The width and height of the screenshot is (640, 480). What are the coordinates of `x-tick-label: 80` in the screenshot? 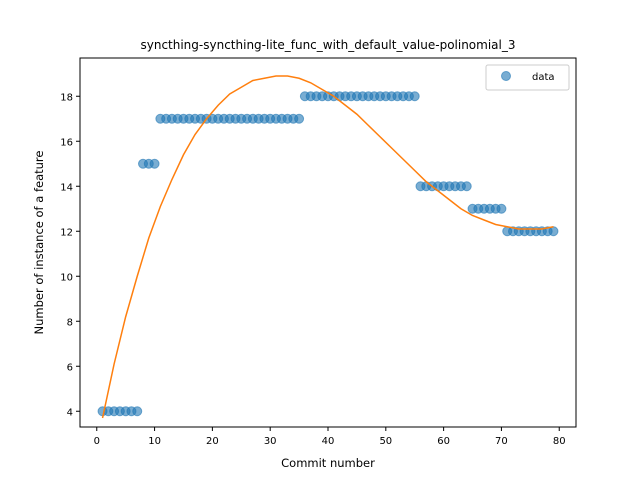 It's located at (559, 441).